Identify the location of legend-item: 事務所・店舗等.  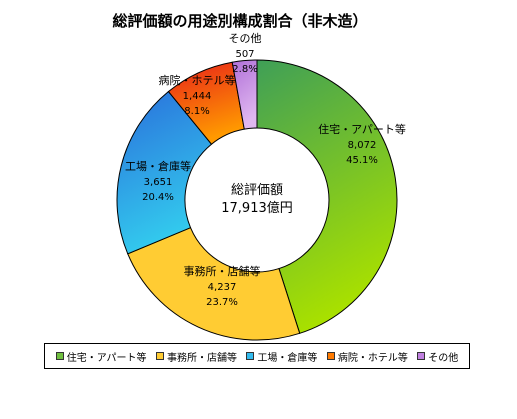
(196, 356).